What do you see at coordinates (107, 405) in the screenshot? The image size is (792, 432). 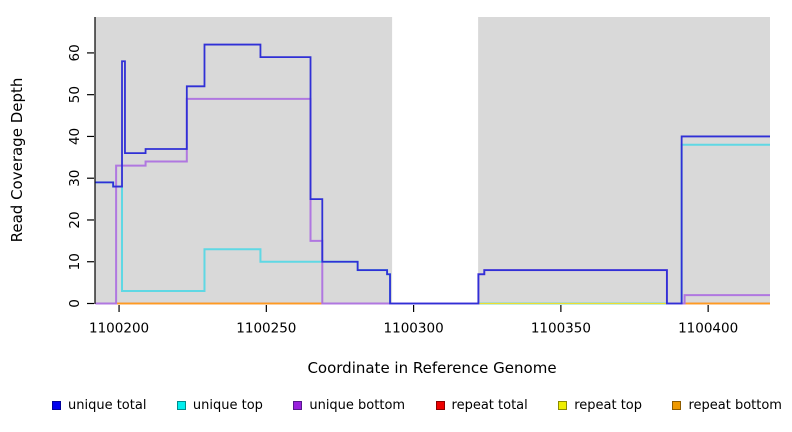 I see `legend-label: unique total` at bounding box center [107, 405].